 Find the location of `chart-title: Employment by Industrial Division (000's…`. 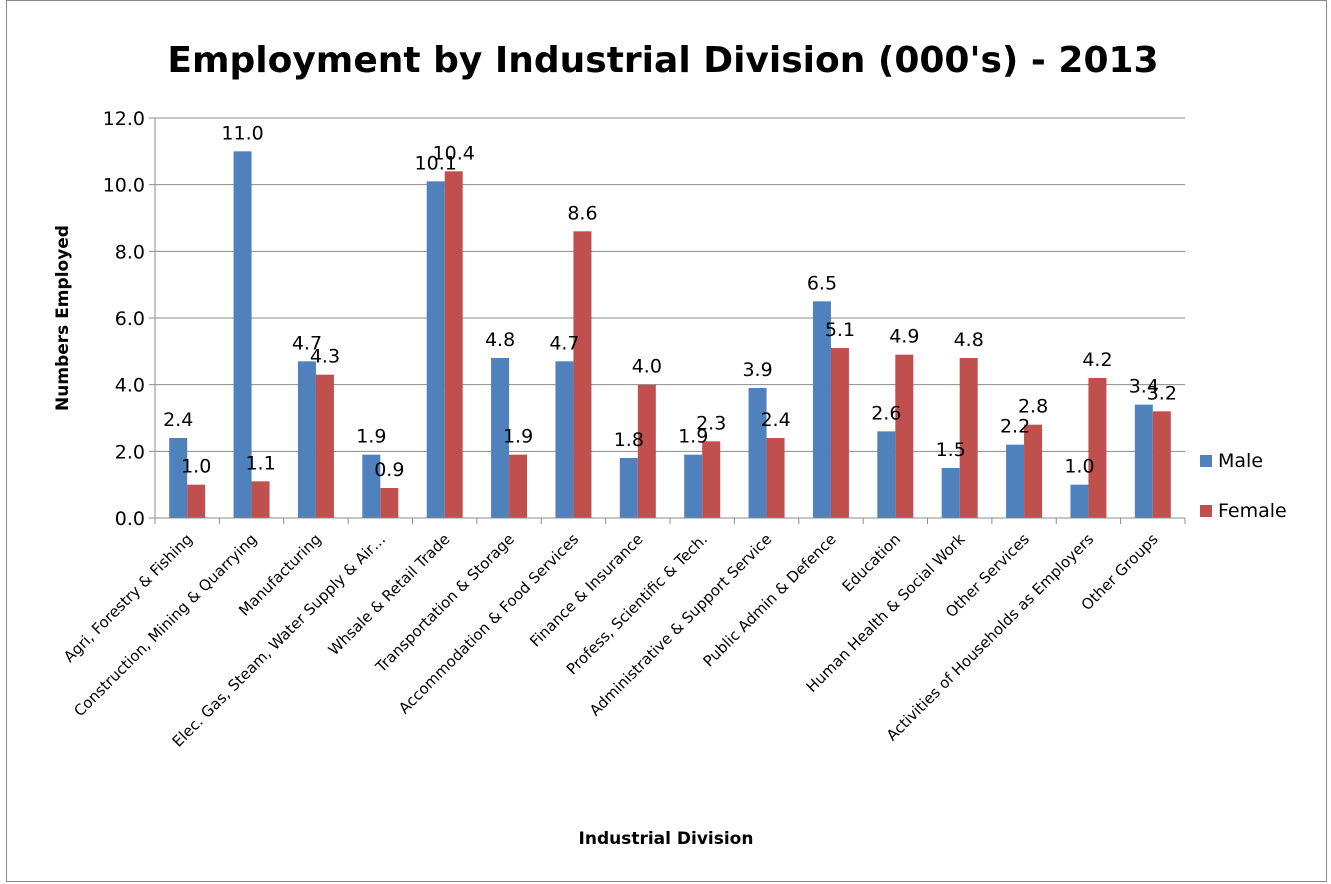

chart-title: Employment by Industrial Division (000's… is located at coordinates (662, 60).